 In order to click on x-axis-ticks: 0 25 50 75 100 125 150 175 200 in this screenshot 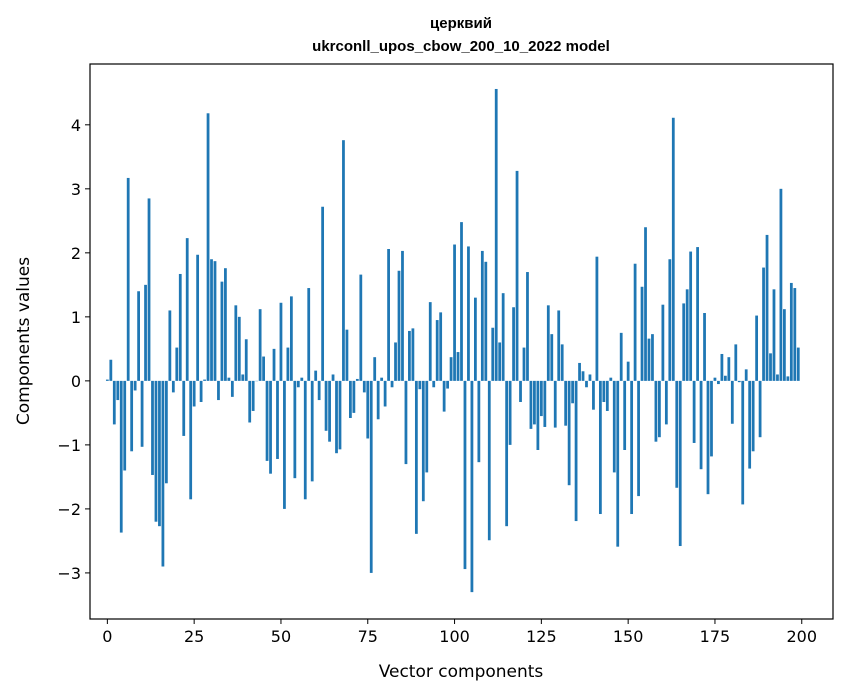, I will do `click(459, 632)`.